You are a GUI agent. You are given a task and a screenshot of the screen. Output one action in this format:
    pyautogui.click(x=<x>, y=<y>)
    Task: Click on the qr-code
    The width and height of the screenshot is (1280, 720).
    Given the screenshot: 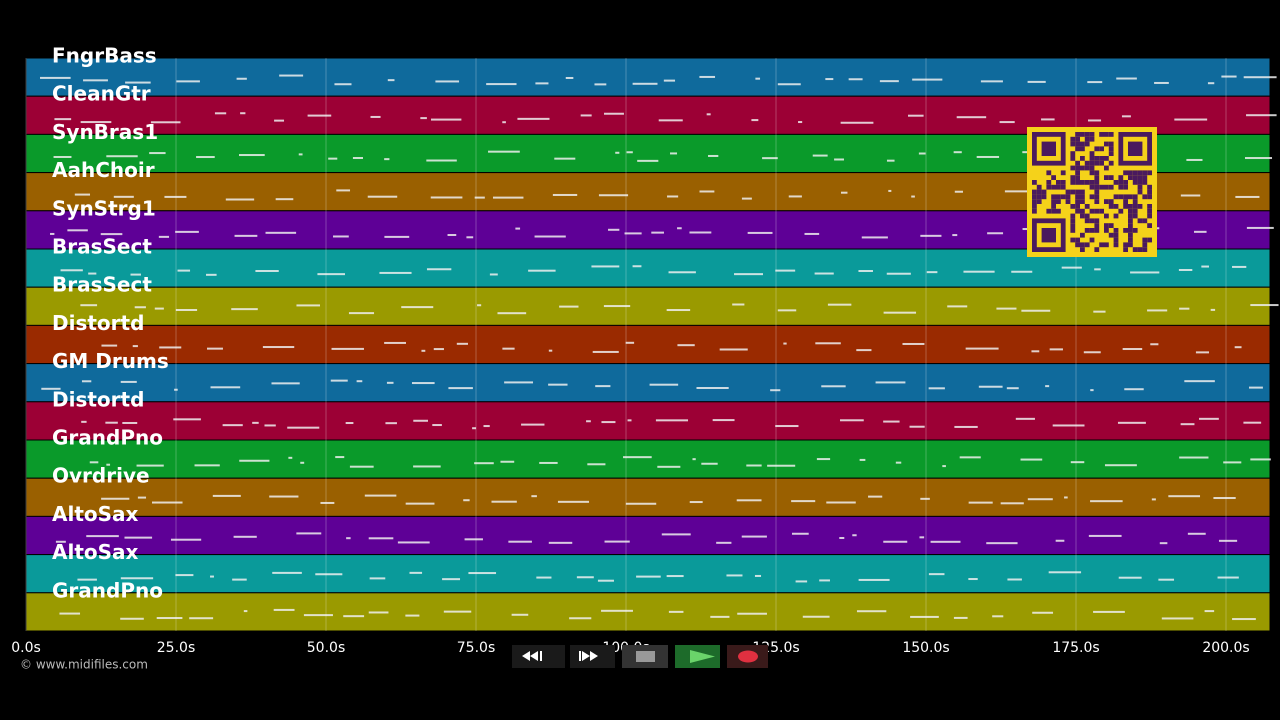 What is the action you would take?
    pyautogui.click(x=1092, y=192)
    